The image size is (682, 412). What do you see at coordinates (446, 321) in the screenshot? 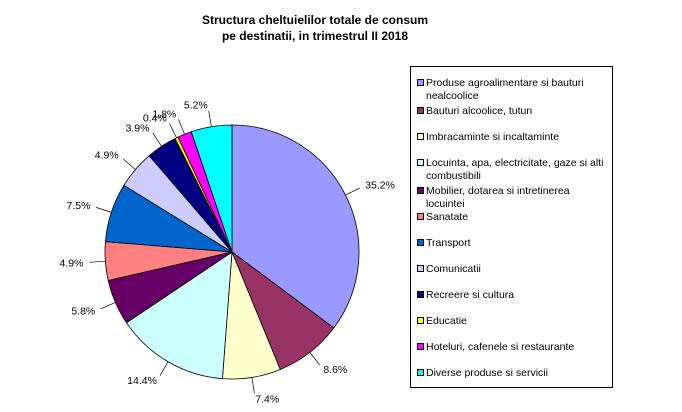
I see `legend-label: Educatie` at bounding box center [446, 321].